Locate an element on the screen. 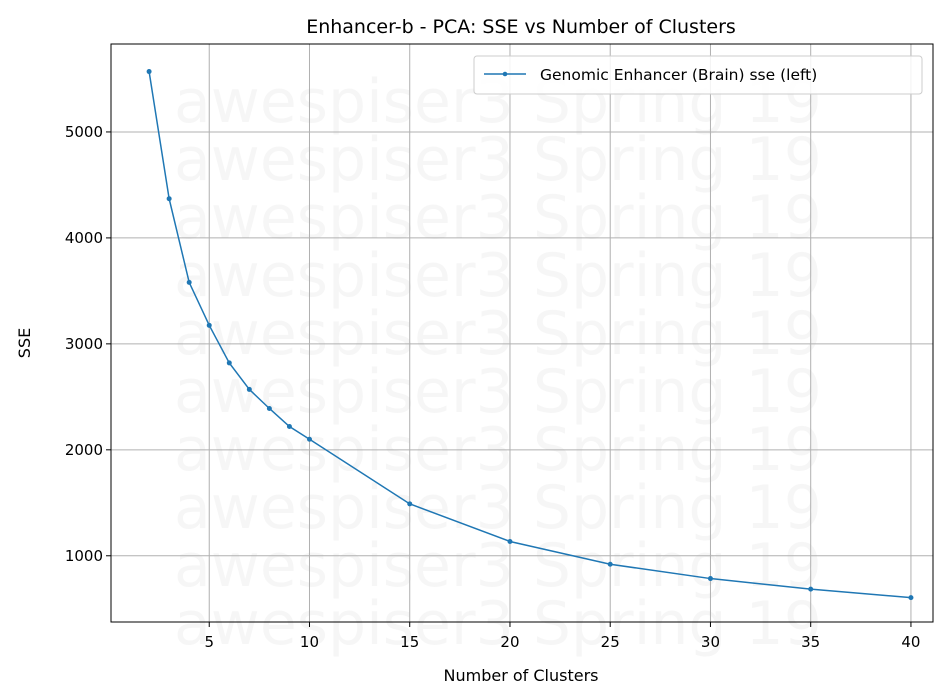  legend: Genomic Enhancer (Brain) sse (left) is located at coordinates (698, 75).